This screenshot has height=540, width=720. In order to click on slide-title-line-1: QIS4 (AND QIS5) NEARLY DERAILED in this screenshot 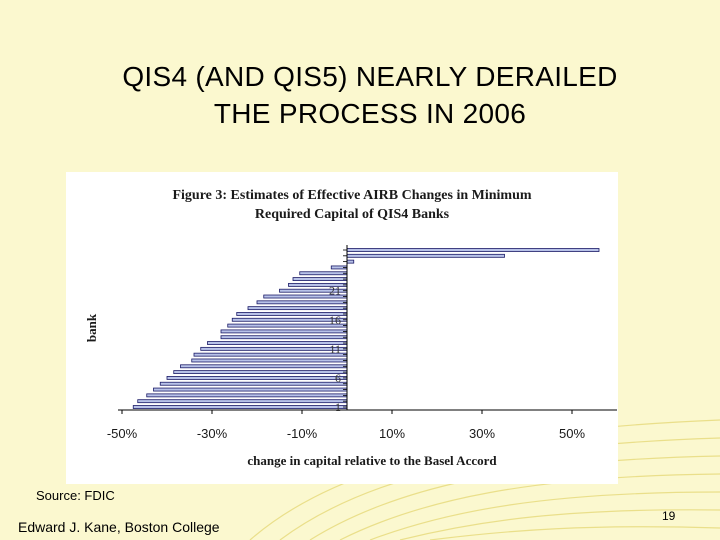, I will do `click(370, 76)`.